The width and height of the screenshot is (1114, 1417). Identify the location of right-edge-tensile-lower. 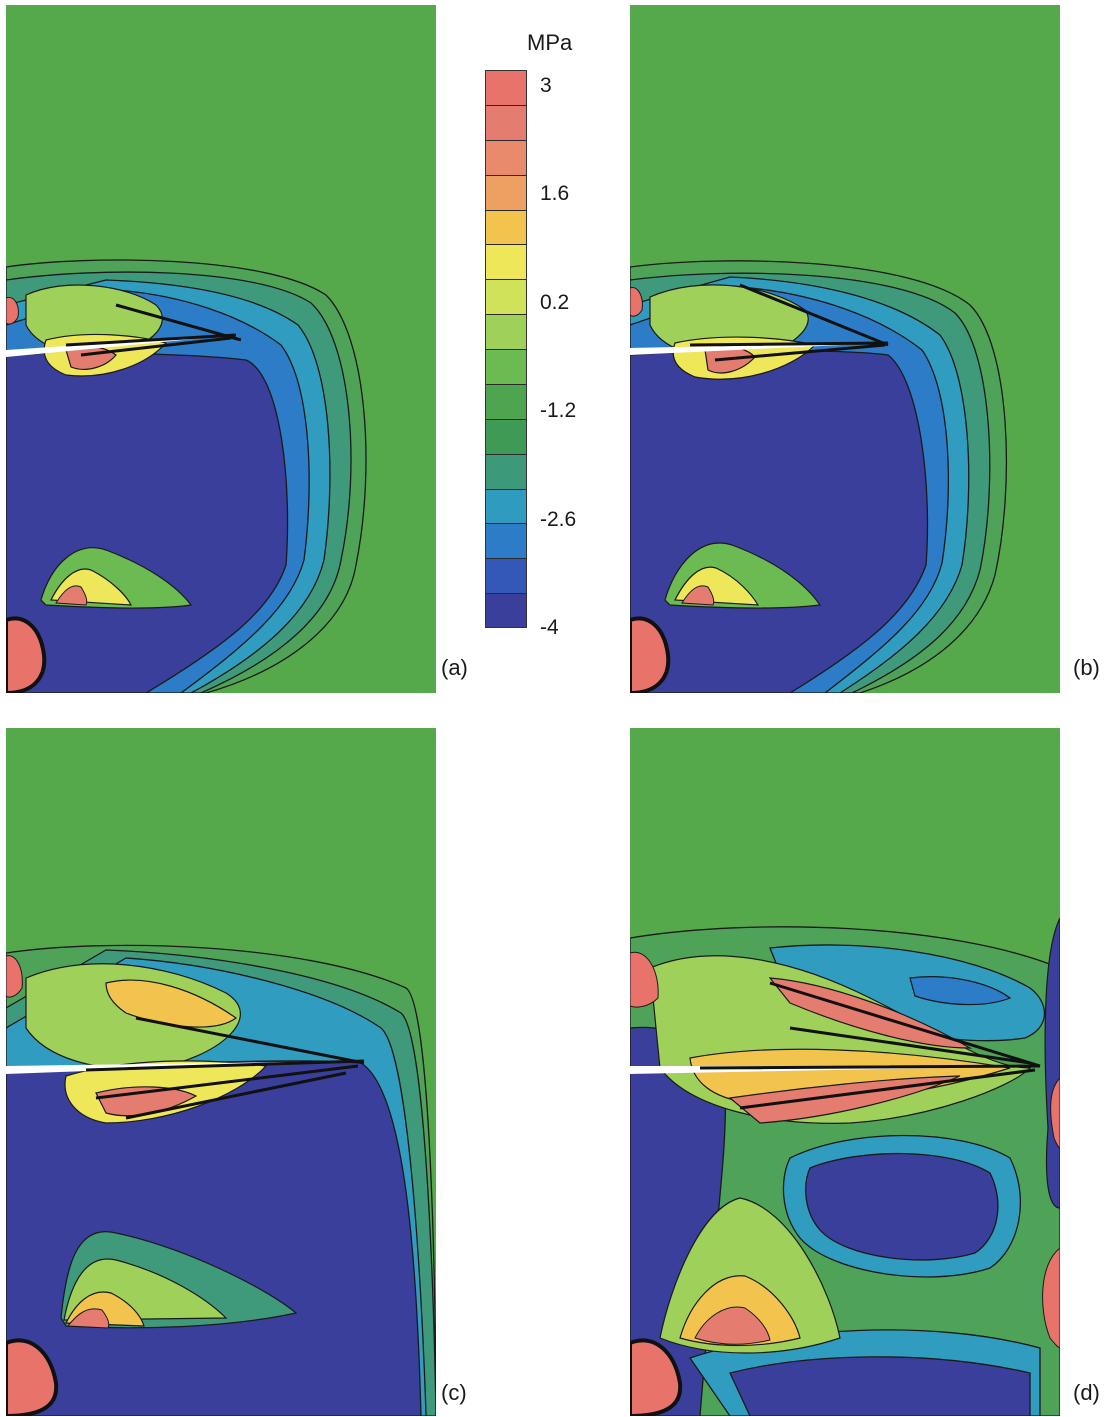
(1051, 1298).